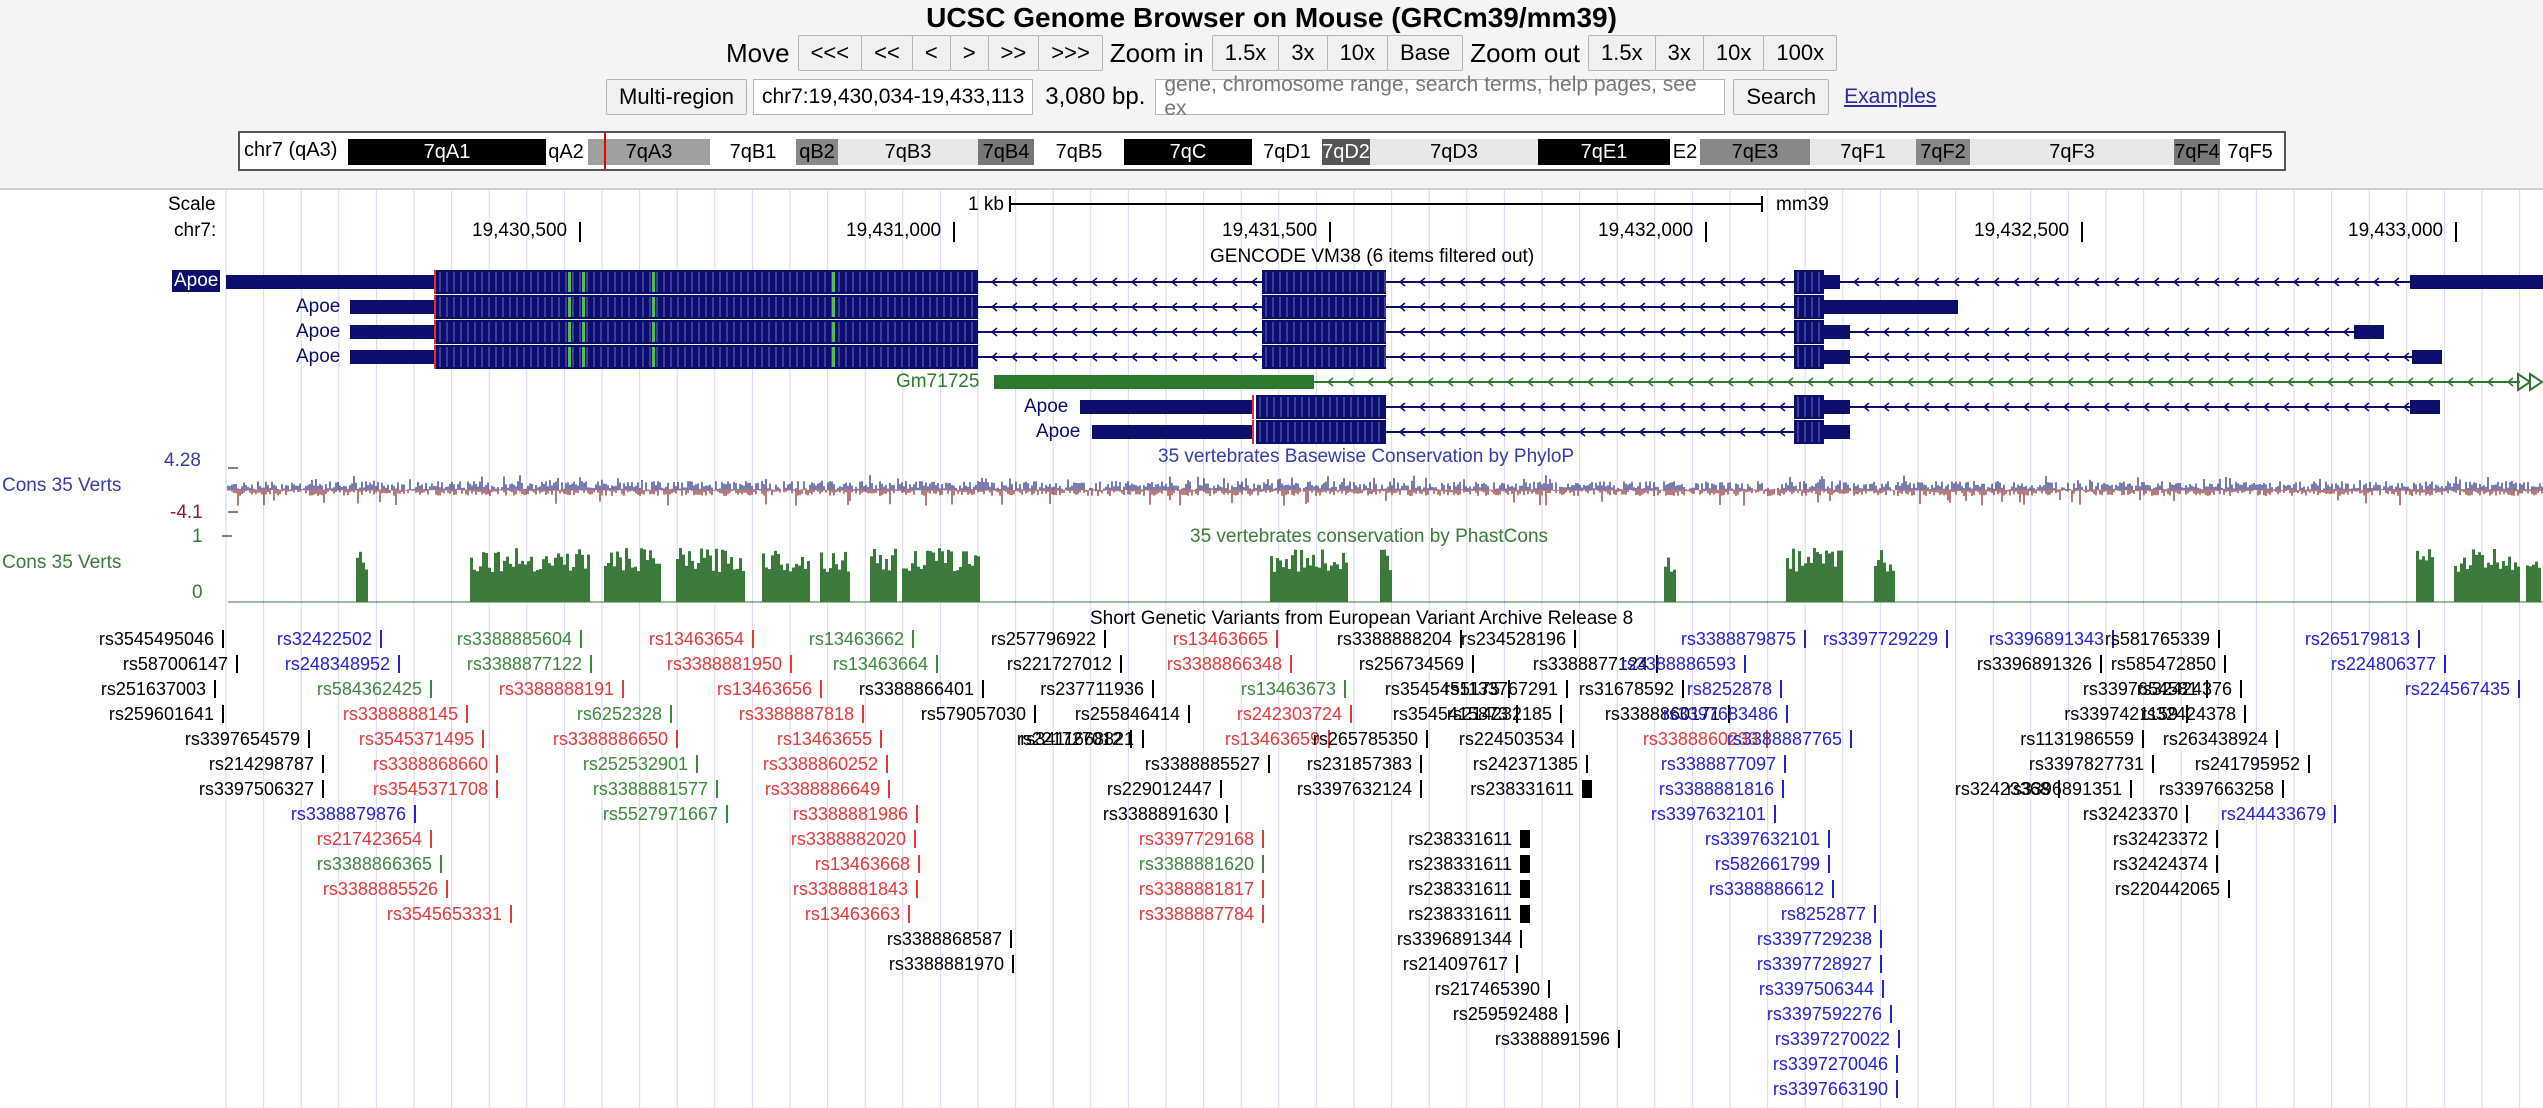 The height and width of the screenshot is (1108, 2543). I want to click on variant-label: rs3388877097, so click(1718, 764).